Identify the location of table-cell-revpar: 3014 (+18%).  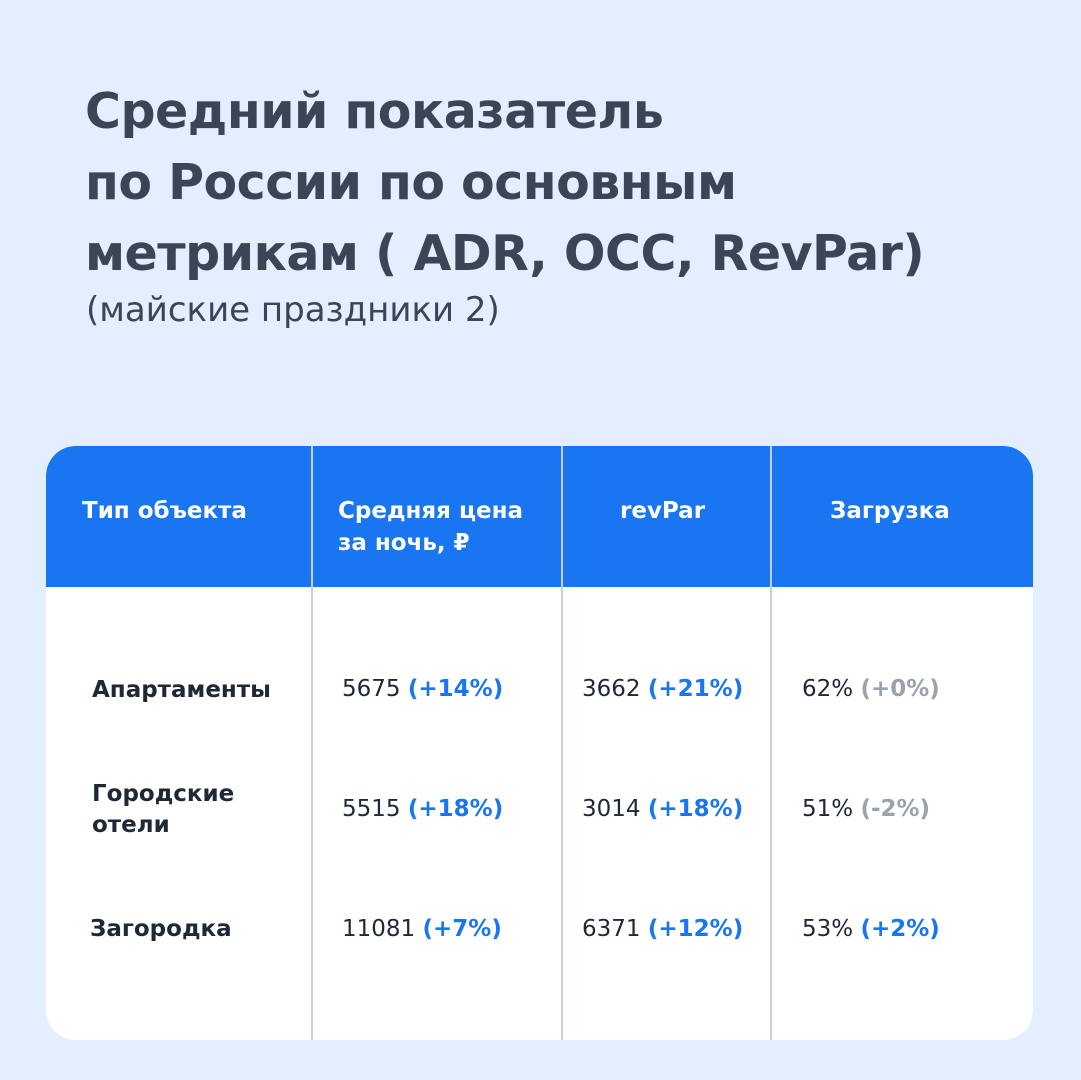
(663, 809).